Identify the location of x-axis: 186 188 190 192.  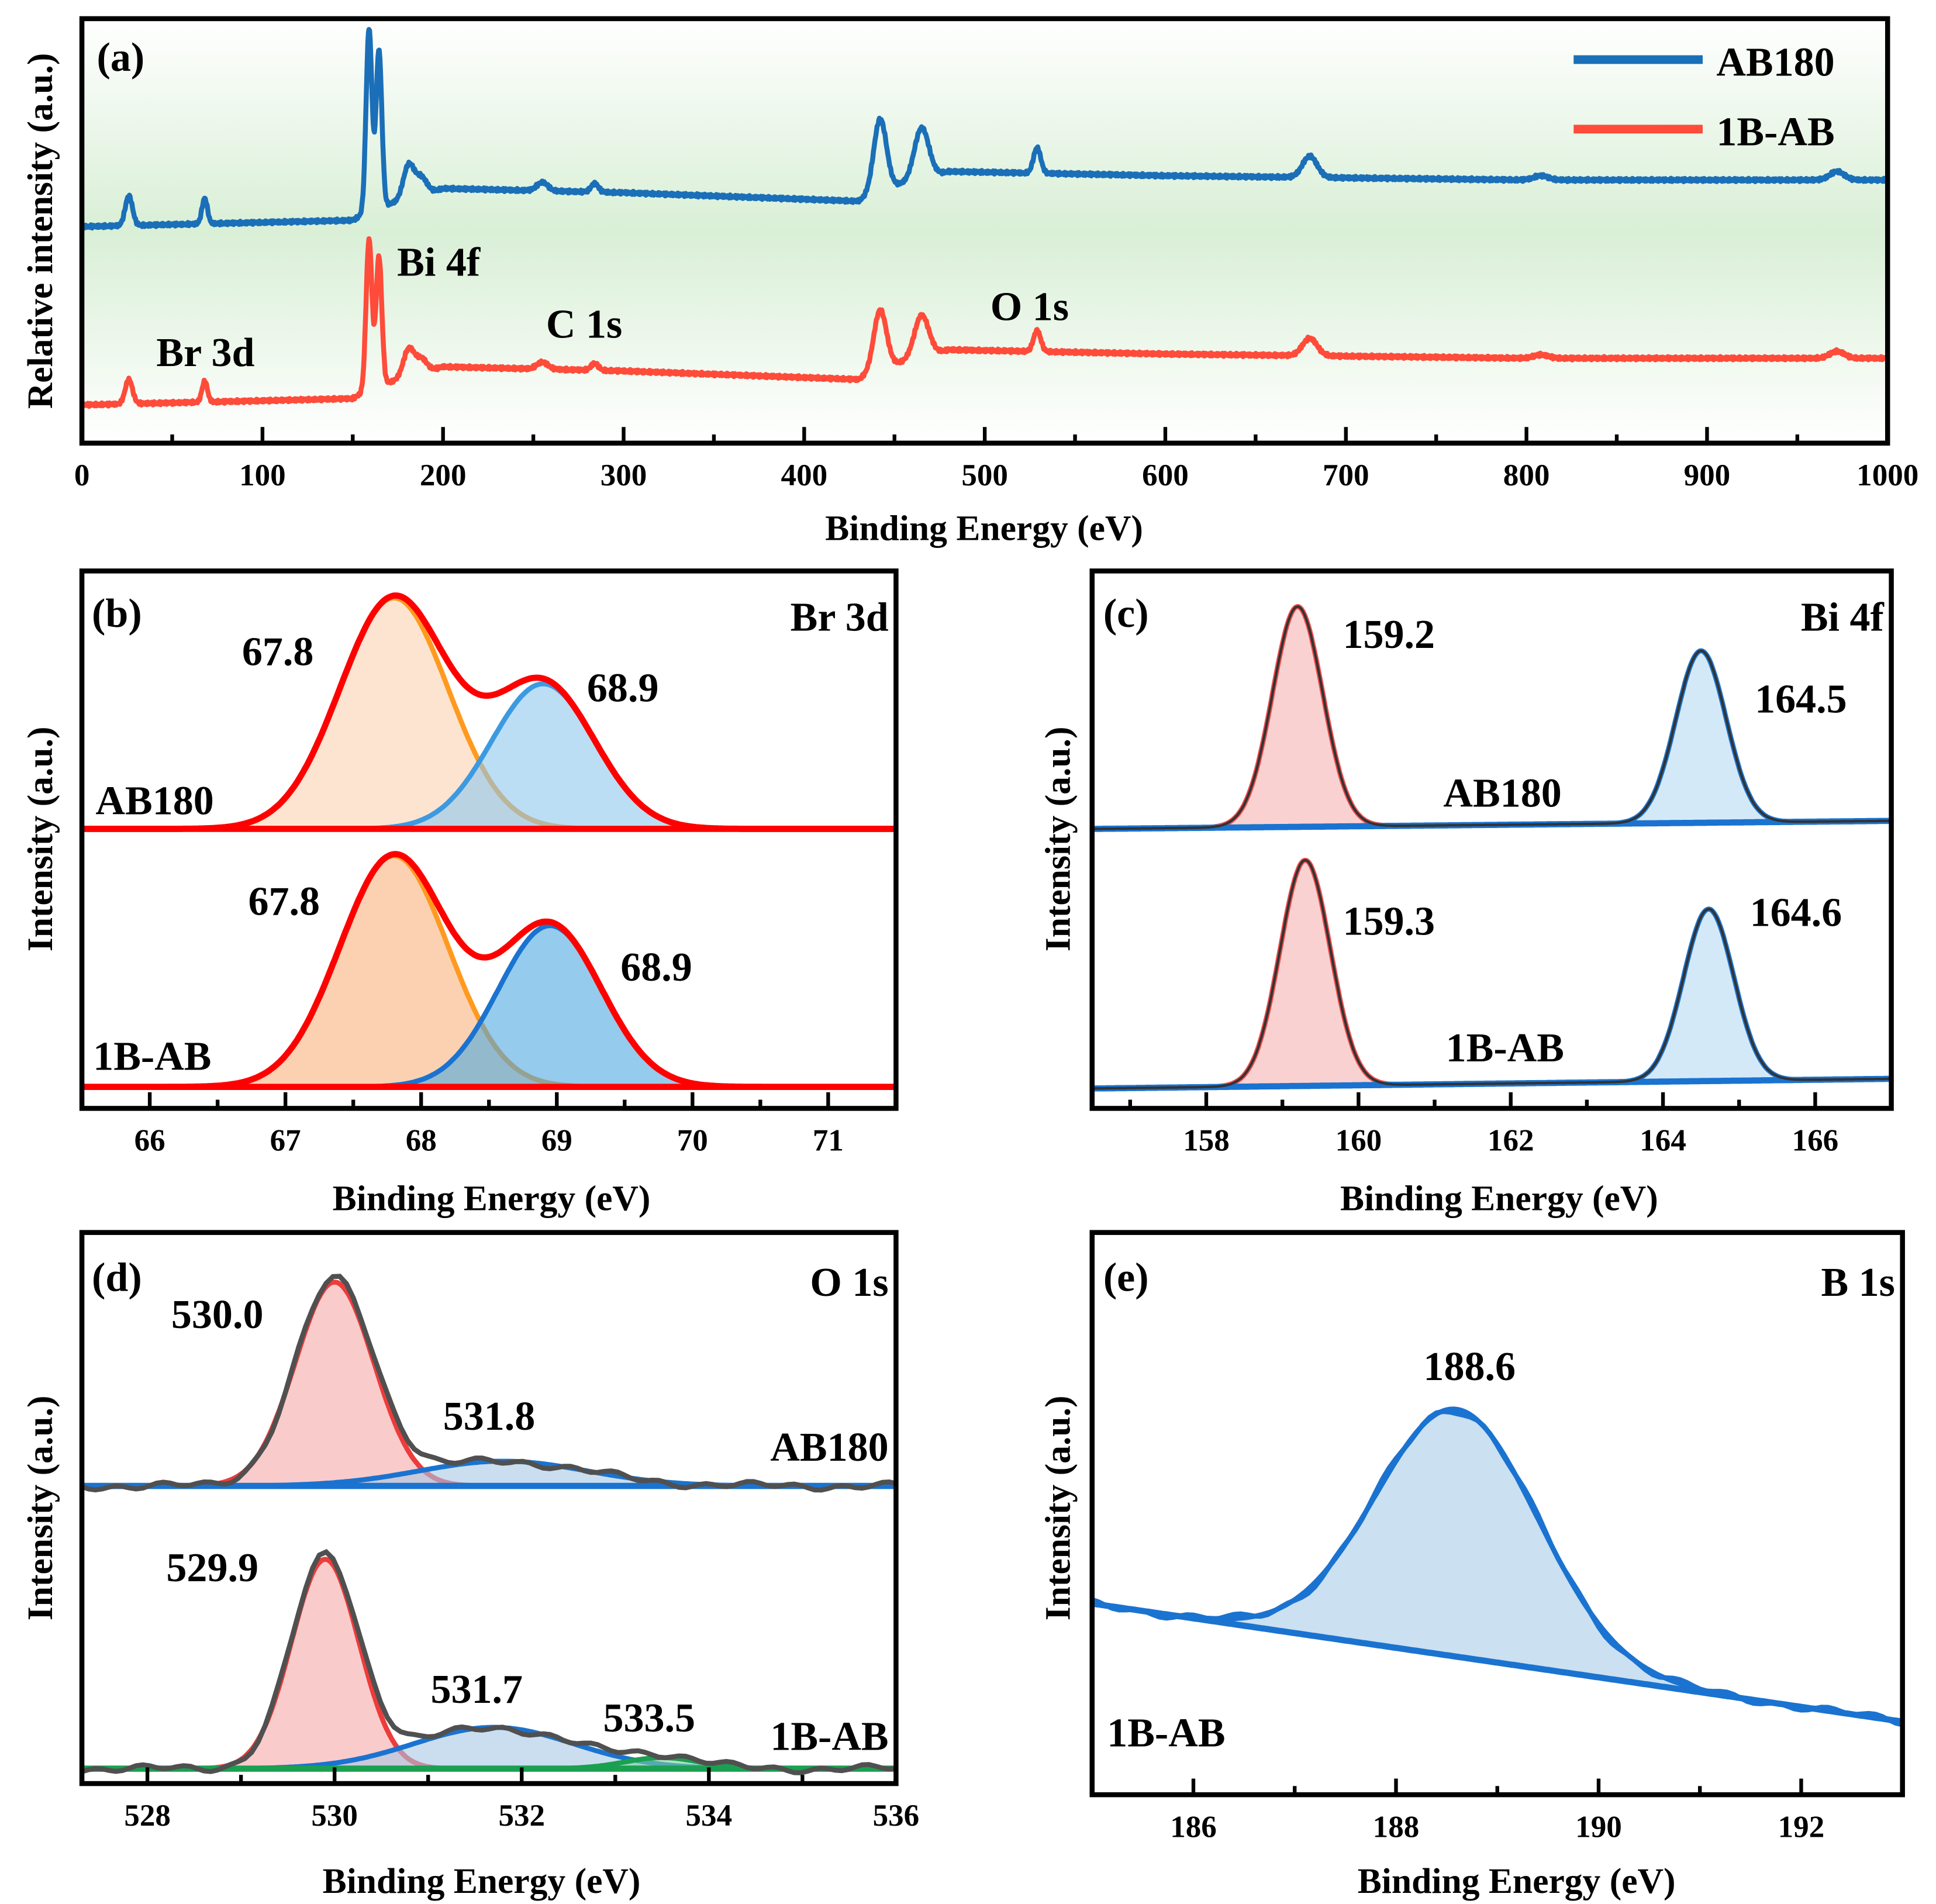
(1497, 1811).